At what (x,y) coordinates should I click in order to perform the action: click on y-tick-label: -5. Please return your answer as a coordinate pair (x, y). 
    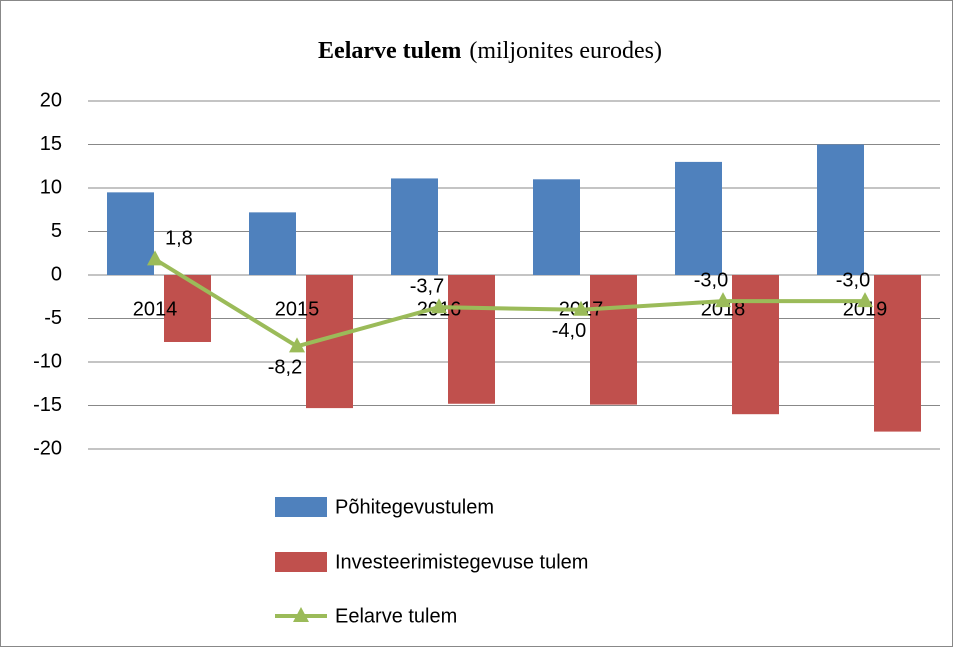
    Looking at the image, I should click on (53, 318).